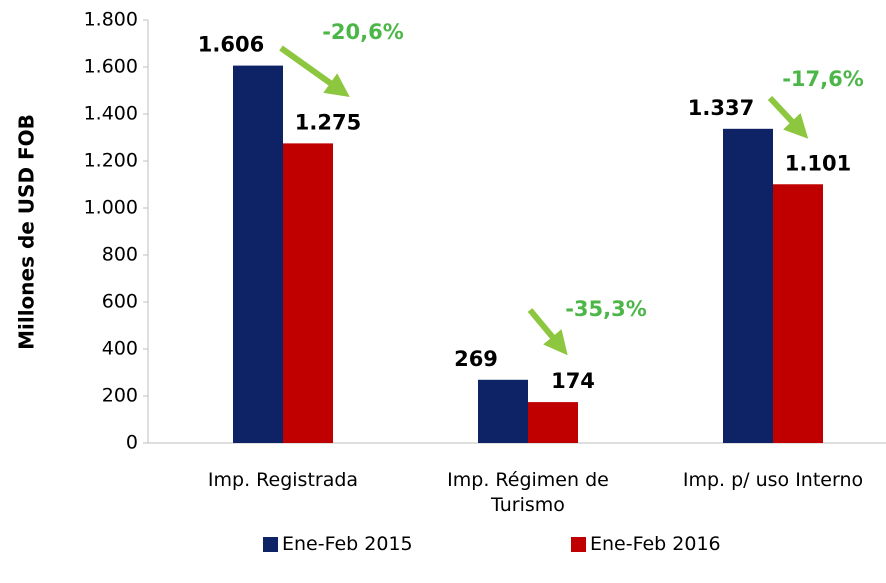 Image resolution: width=886 pixels, height=583 pixels. What do you see at coordinates (111, 161) in the screenshot?
I see `y-tick-label: 1.200` at bounding box center [111, 161].